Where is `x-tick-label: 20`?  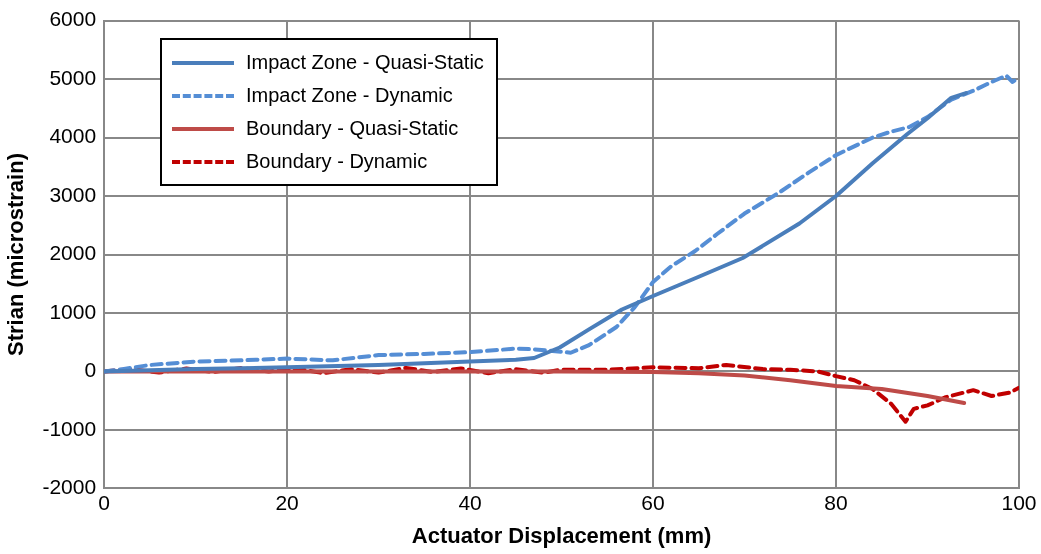
x-tick-label: 20 is located at coordinates (287, 502).